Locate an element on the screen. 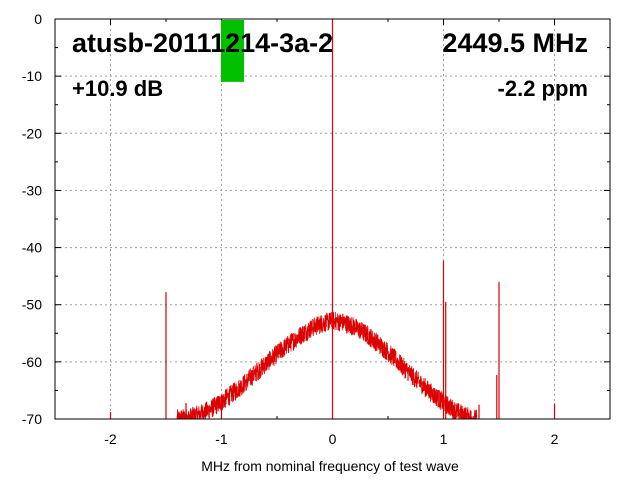 The width and height of the screenshot is (640, 480). x-tick-label: 2 is located at coordinates (555, 439).